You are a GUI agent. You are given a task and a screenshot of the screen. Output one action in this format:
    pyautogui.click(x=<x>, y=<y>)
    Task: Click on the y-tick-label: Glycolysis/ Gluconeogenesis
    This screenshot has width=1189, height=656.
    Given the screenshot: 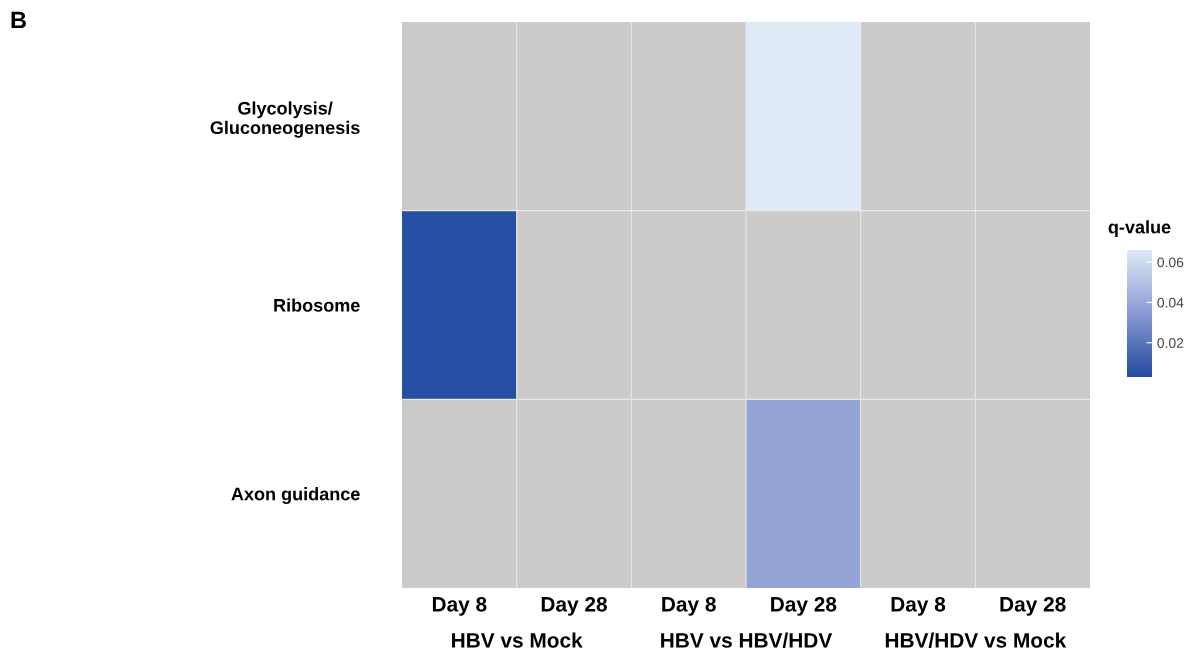 What is the action you would take?
    pyautogui.click(x=285, y=119)
    